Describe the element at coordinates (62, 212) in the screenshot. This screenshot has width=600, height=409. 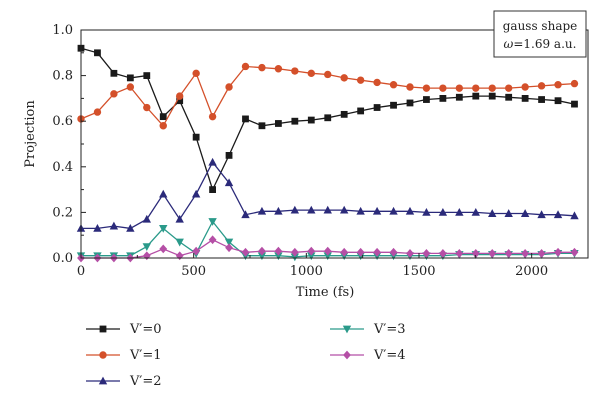
I see `y-tick-label: 0.2` at that location.